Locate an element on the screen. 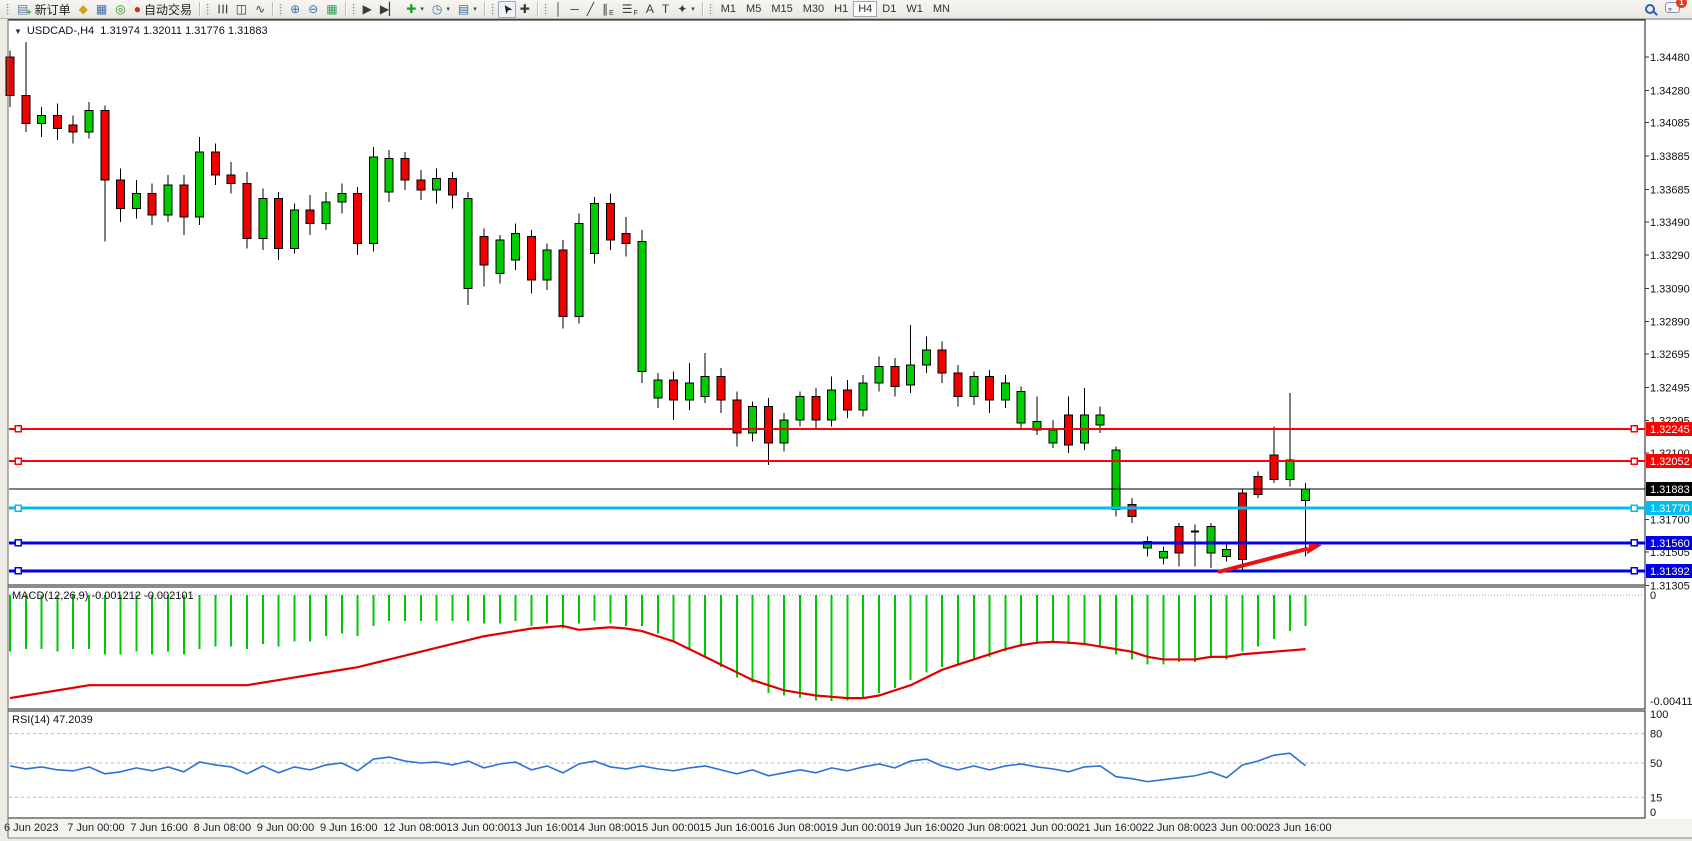 This screenshot has width=1692, height=841. bar-chart-button: ☰ is located at coordinates (222, 9).